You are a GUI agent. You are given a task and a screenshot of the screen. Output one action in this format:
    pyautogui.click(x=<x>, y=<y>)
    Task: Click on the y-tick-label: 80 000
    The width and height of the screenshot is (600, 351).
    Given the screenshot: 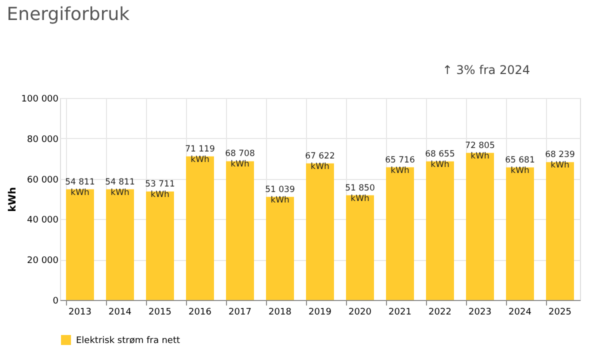 What is the action you would take?
    pyautogui.click(x=43, y=139)
    